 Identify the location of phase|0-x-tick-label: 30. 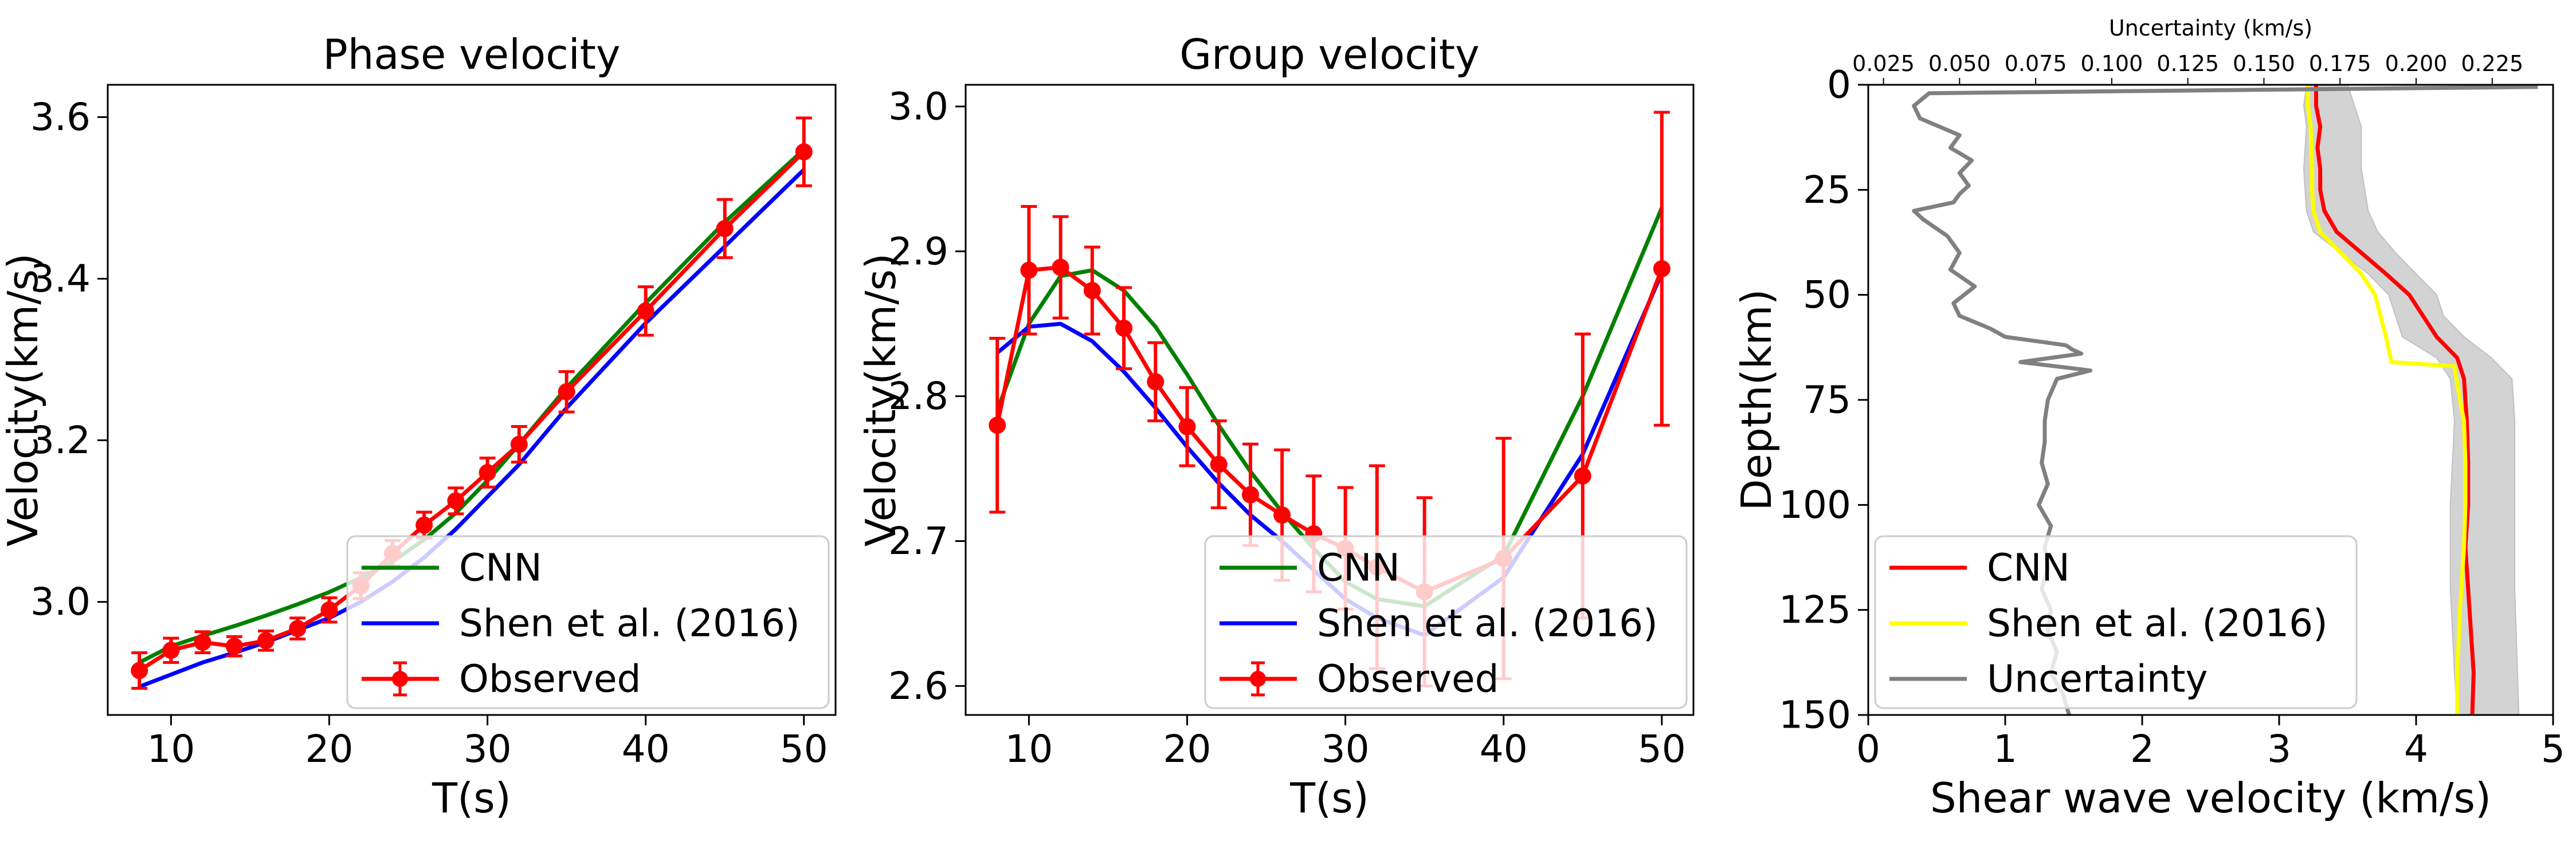
(488, 749).